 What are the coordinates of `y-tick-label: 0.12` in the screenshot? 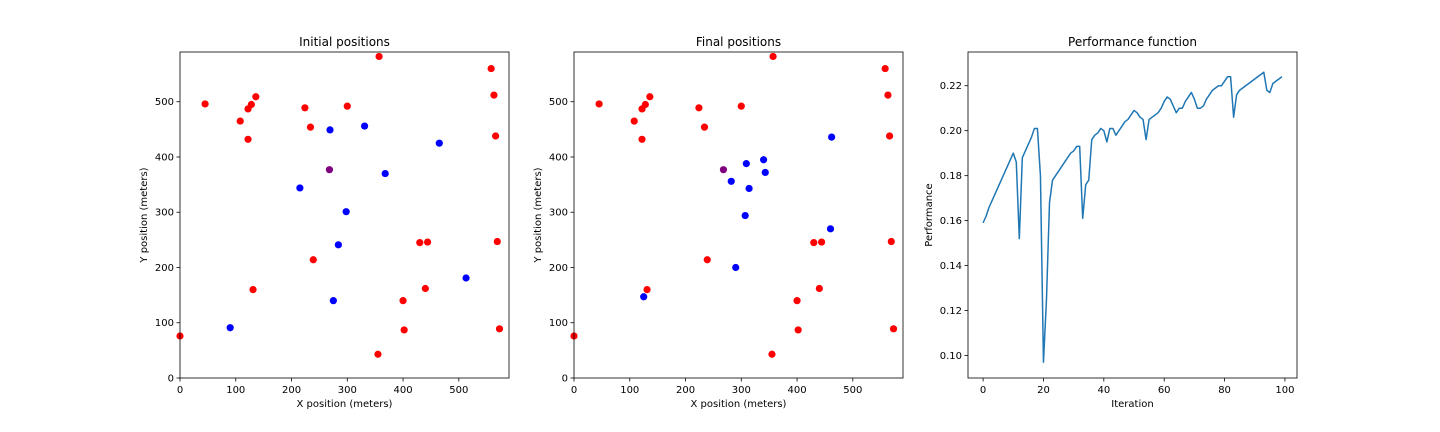 It's located at (951, 311).